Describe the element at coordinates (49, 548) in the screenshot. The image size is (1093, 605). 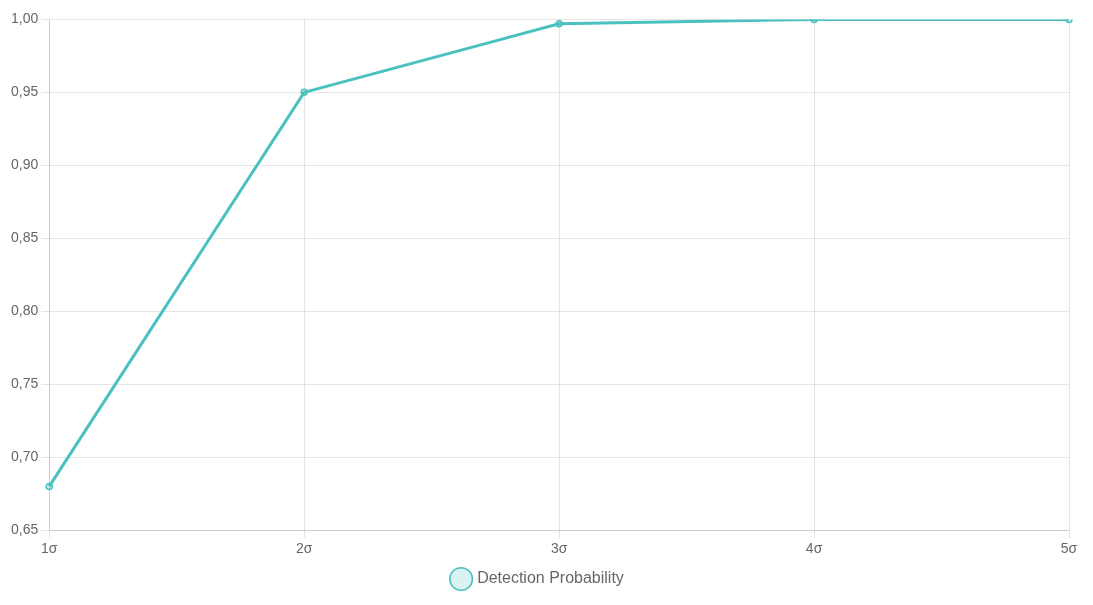
I see `x-tick-label: 1σ` at that location.